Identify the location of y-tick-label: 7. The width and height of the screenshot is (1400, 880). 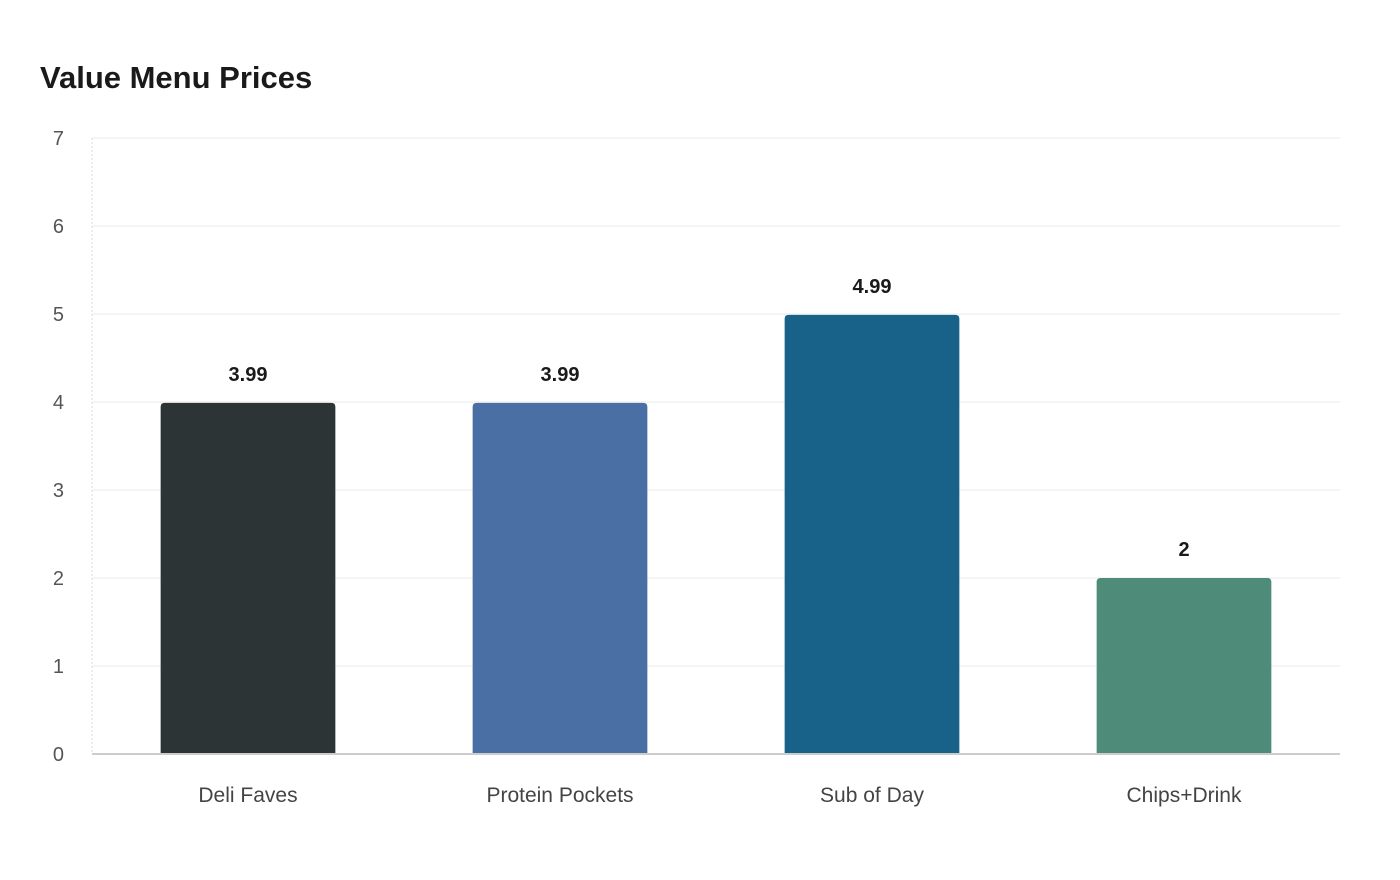
(58, 139).